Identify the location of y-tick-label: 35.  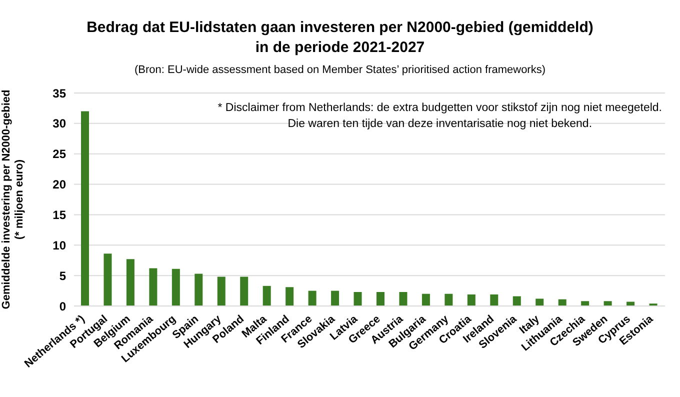
(59, 93).